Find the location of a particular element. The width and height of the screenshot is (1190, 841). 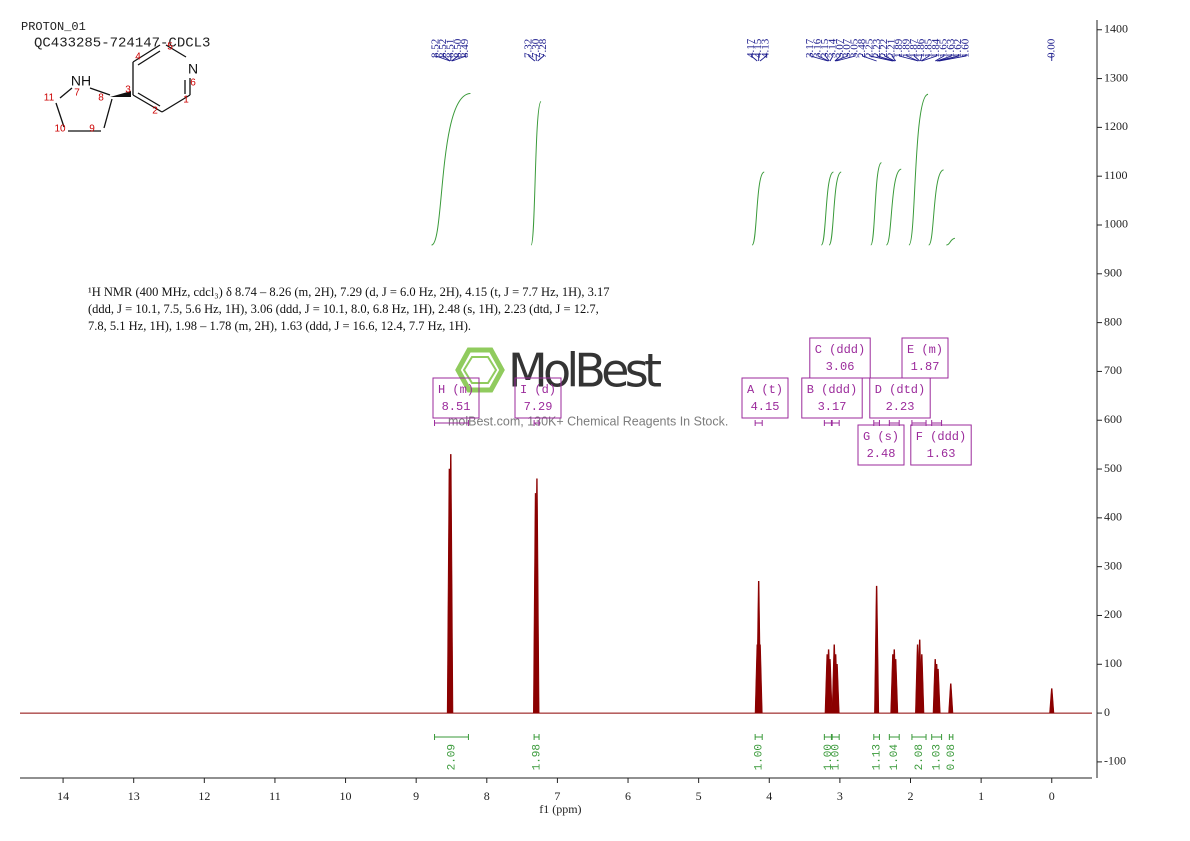

peak-label: 0.00 is located at coordinates (1051, 48).